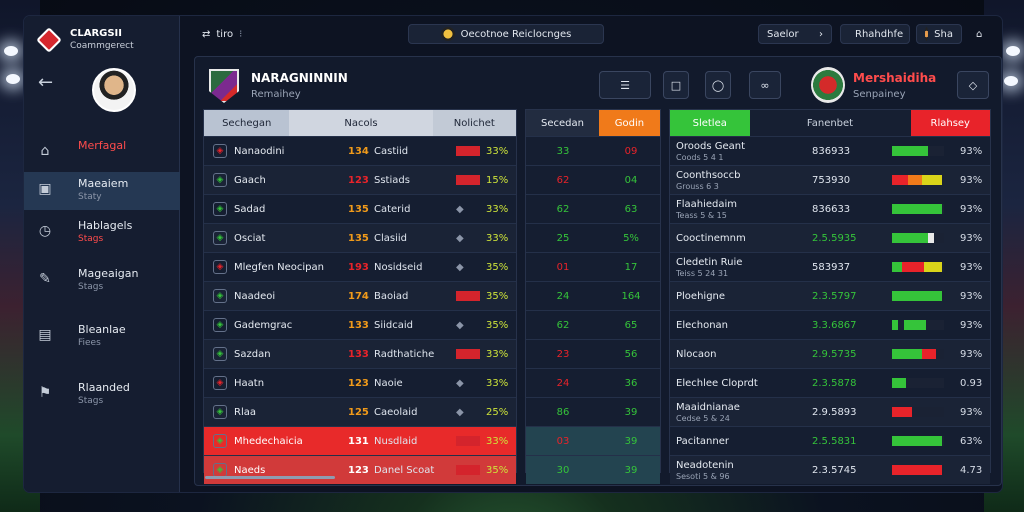 The width and height of the screenshot is (1024, 512). I want to click on col-header: Godin, so click(629, 123).